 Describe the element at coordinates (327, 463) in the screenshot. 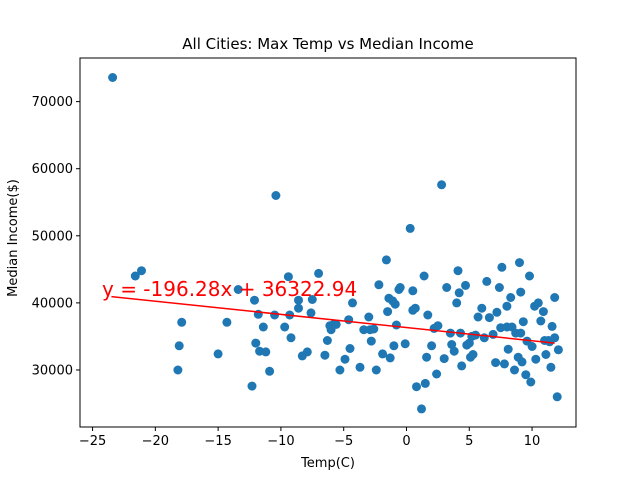

I see `x-axis-label: Temp(C)` at that location.